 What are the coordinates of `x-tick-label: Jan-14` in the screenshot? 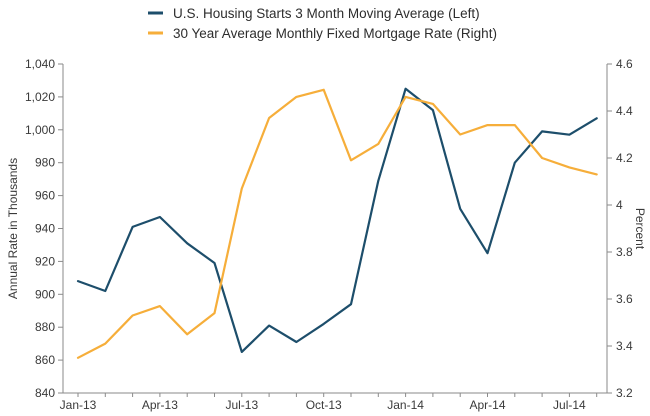 It's located at (405, 405).